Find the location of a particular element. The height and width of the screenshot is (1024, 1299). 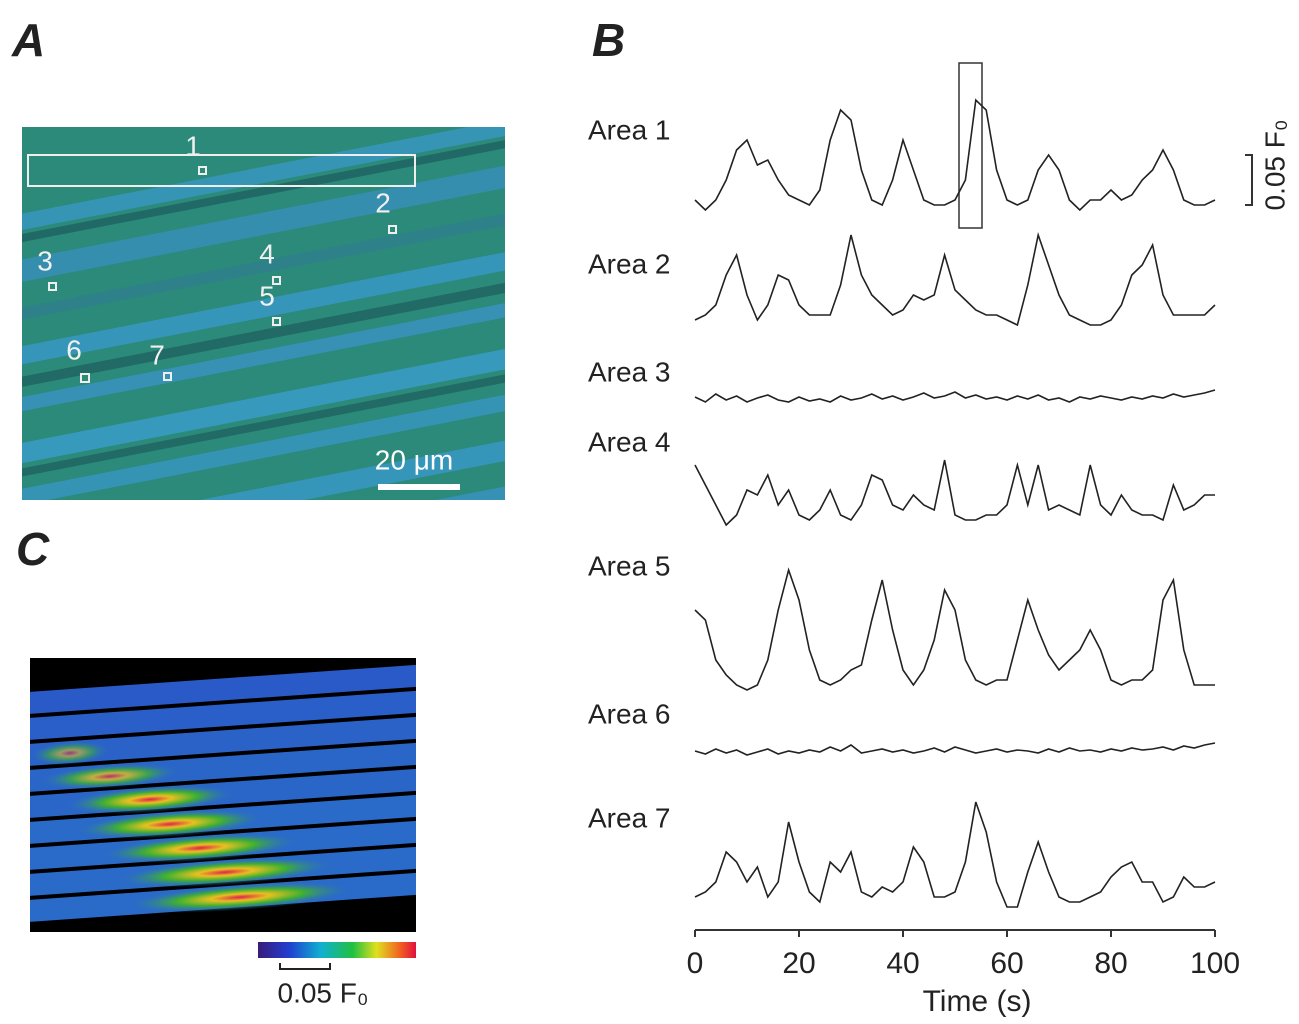

panel-label: B is located at coordinates (608, 40).